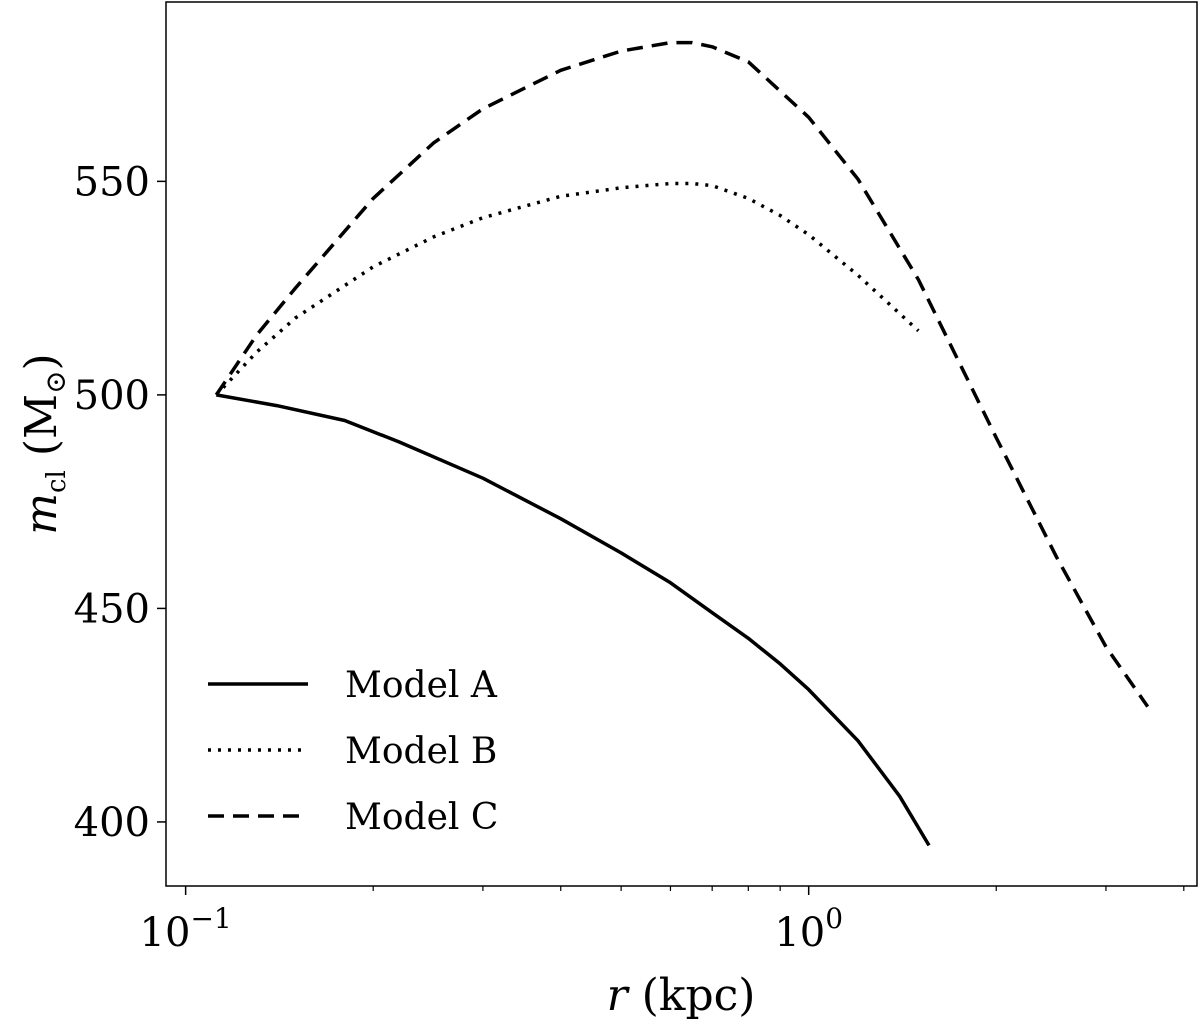 The image size is (1200, 1026). What do you see at coordinates (41, 425) in the screenshot?
I see `y-axis-unit-open: (M` at bounding box center [41, 425].